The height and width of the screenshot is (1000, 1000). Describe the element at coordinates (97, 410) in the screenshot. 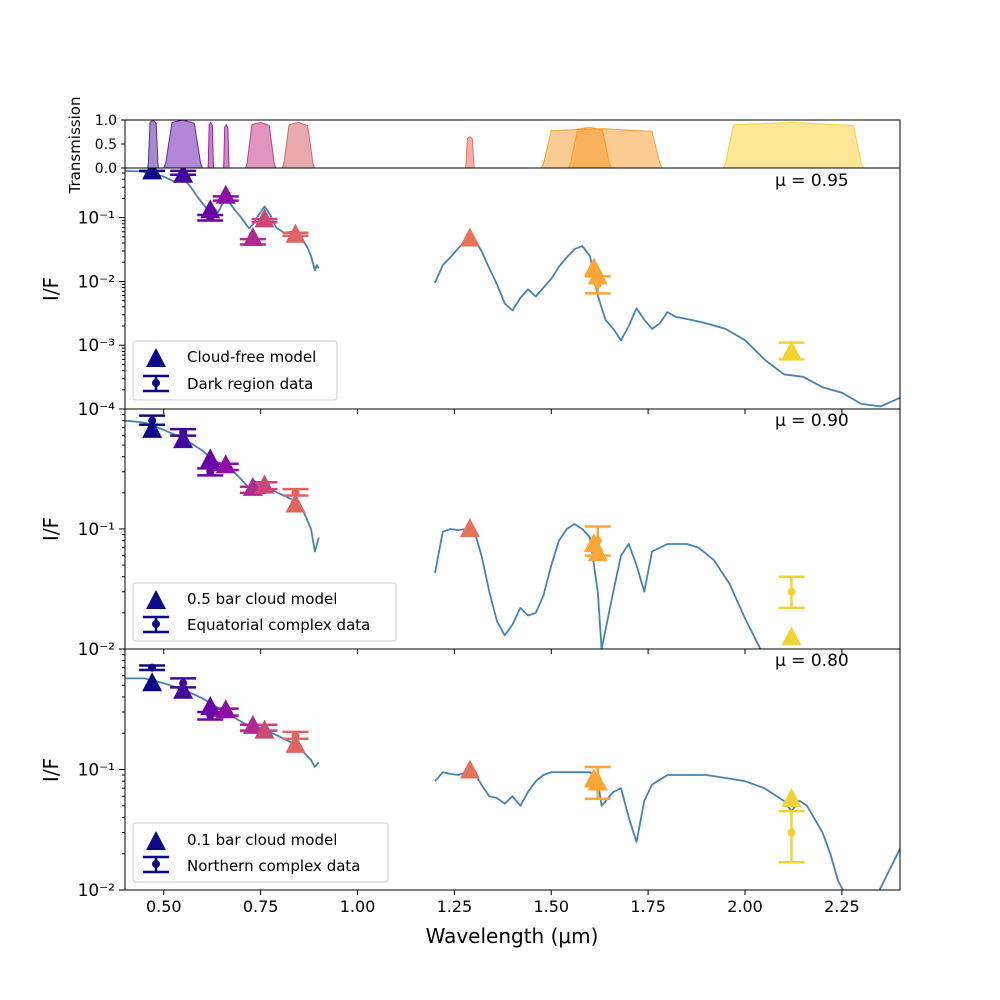

I see `y-tick-label: 10⁻⁴` at that location.